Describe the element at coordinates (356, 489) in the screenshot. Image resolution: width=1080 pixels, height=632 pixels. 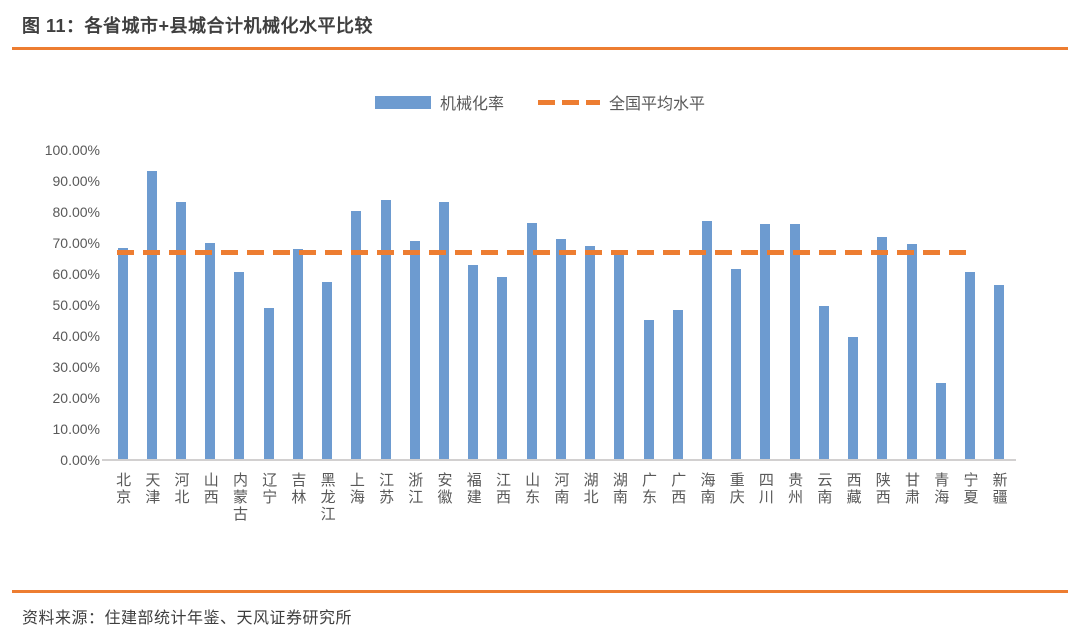
I see `x-tick-label: 上海` at that location.